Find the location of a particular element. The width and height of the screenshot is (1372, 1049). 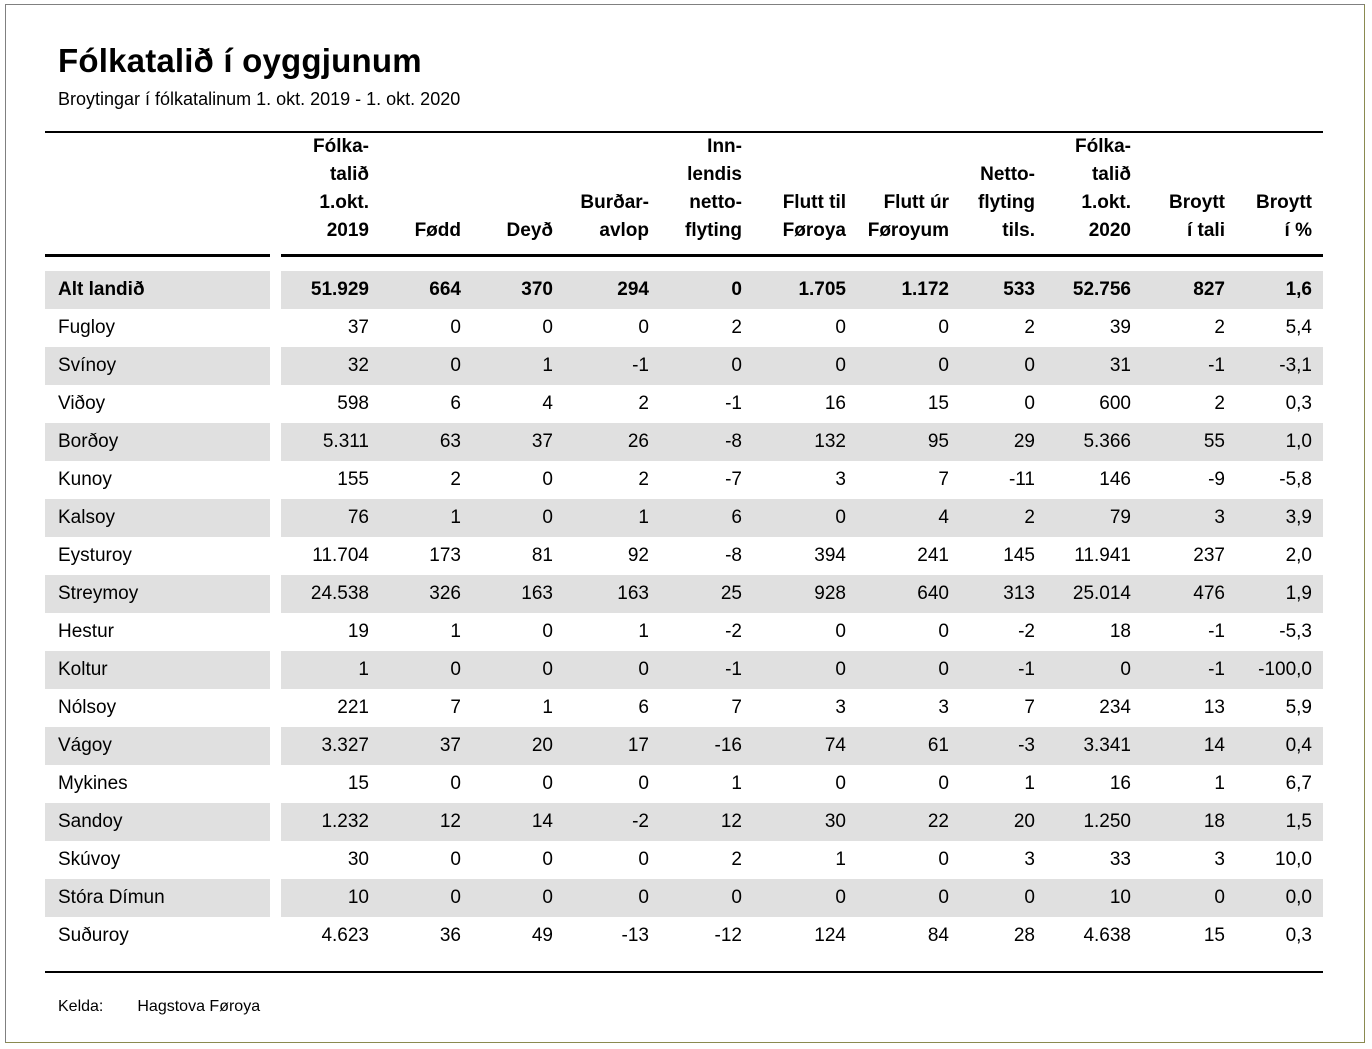

cell-fodd: 2 is located at coordinates (455, 479).